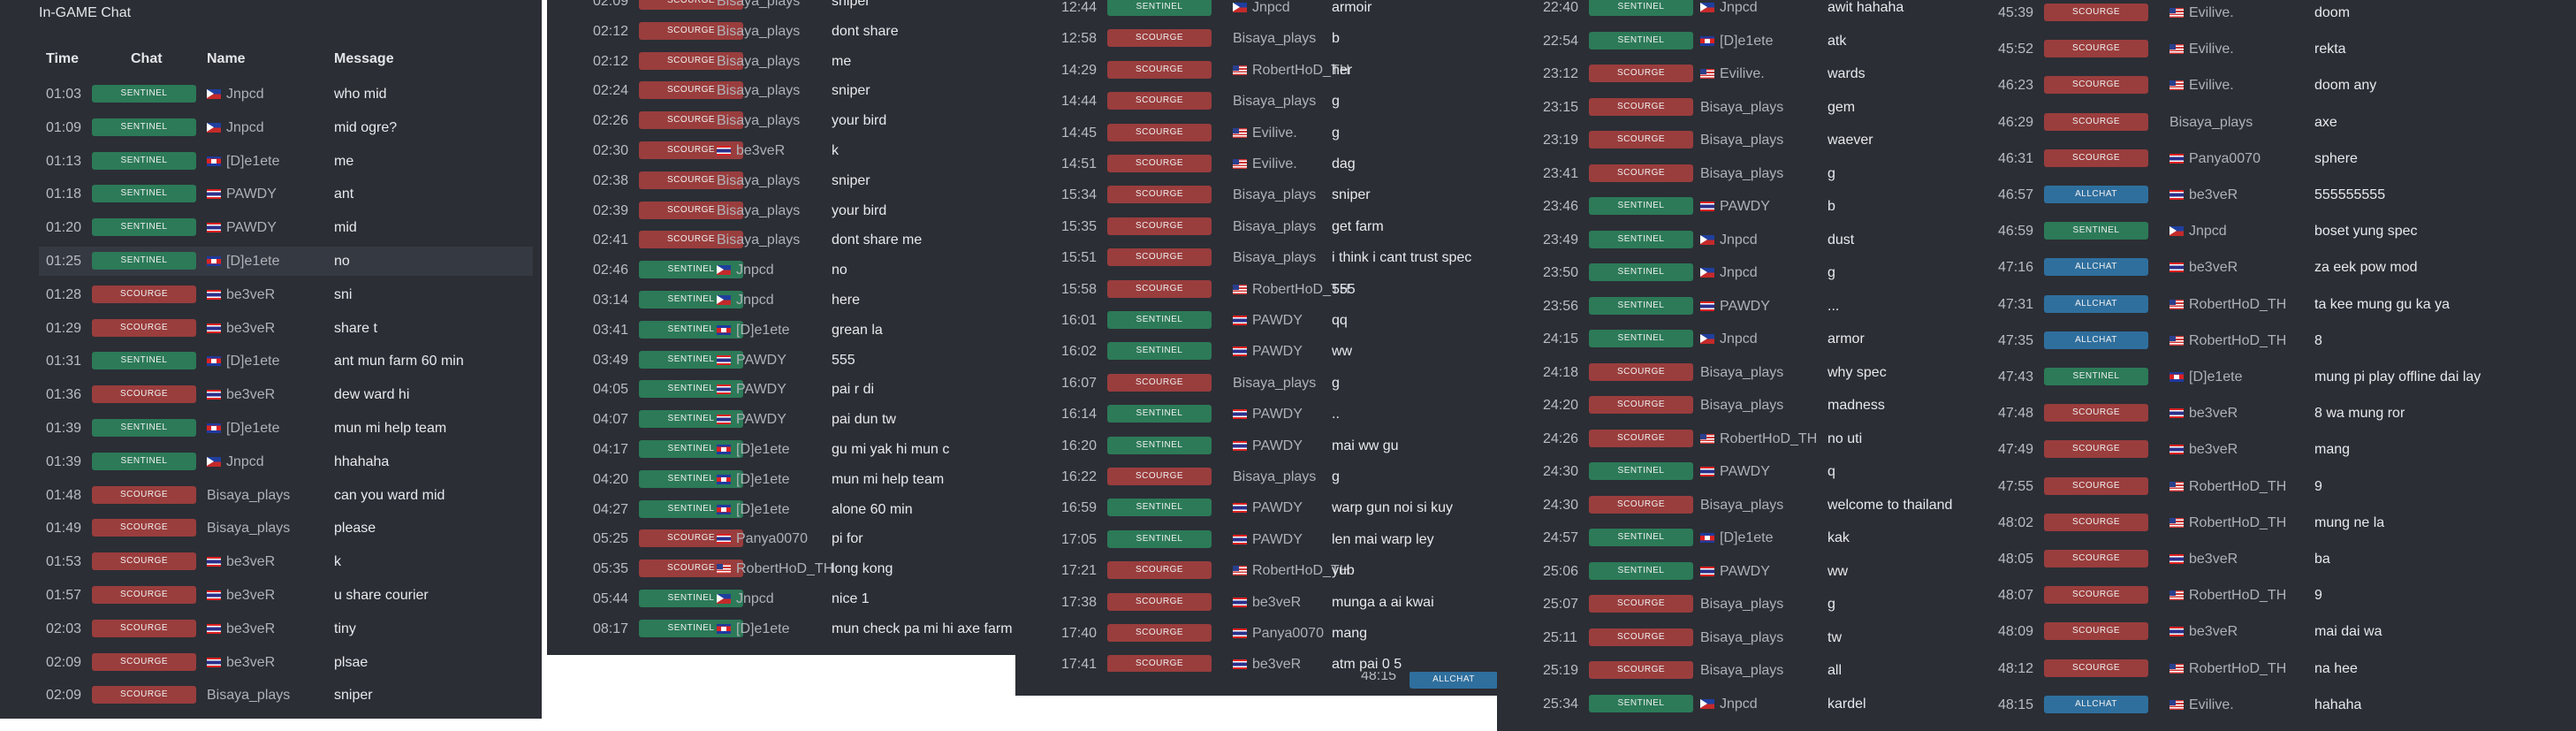  What do you see at coordinates (286, 194) in the screenshot?
I see `chat-row: 01:18 SENTINEL PAWDY ant` at bounding box center [286, 194].